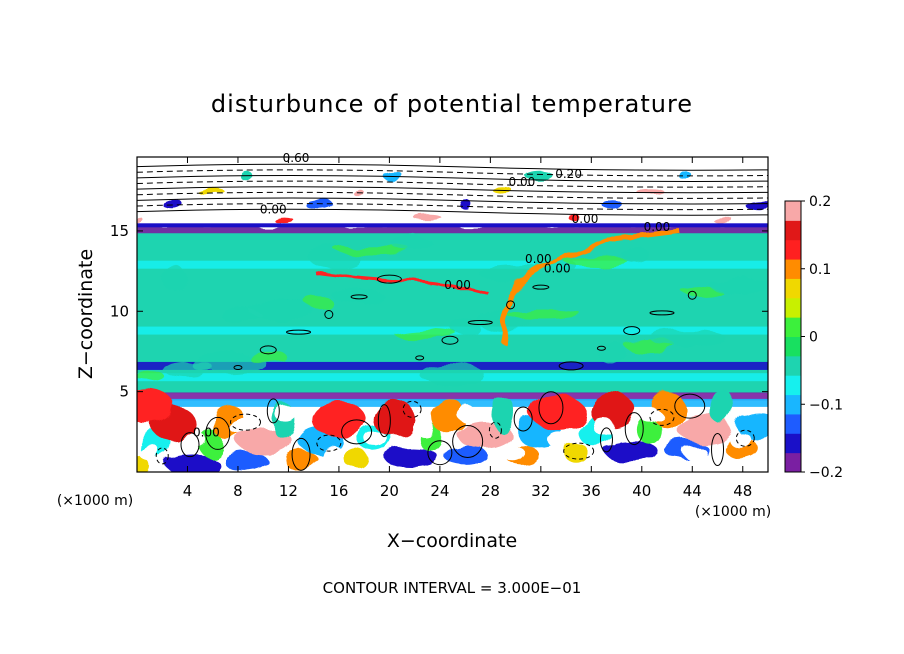 This screenshot has height=654, width=904. What do you see at coordinates (538, 259) in the screenshot?
I see `contour-label-6: 0.00` at bounding box center [538, 259].